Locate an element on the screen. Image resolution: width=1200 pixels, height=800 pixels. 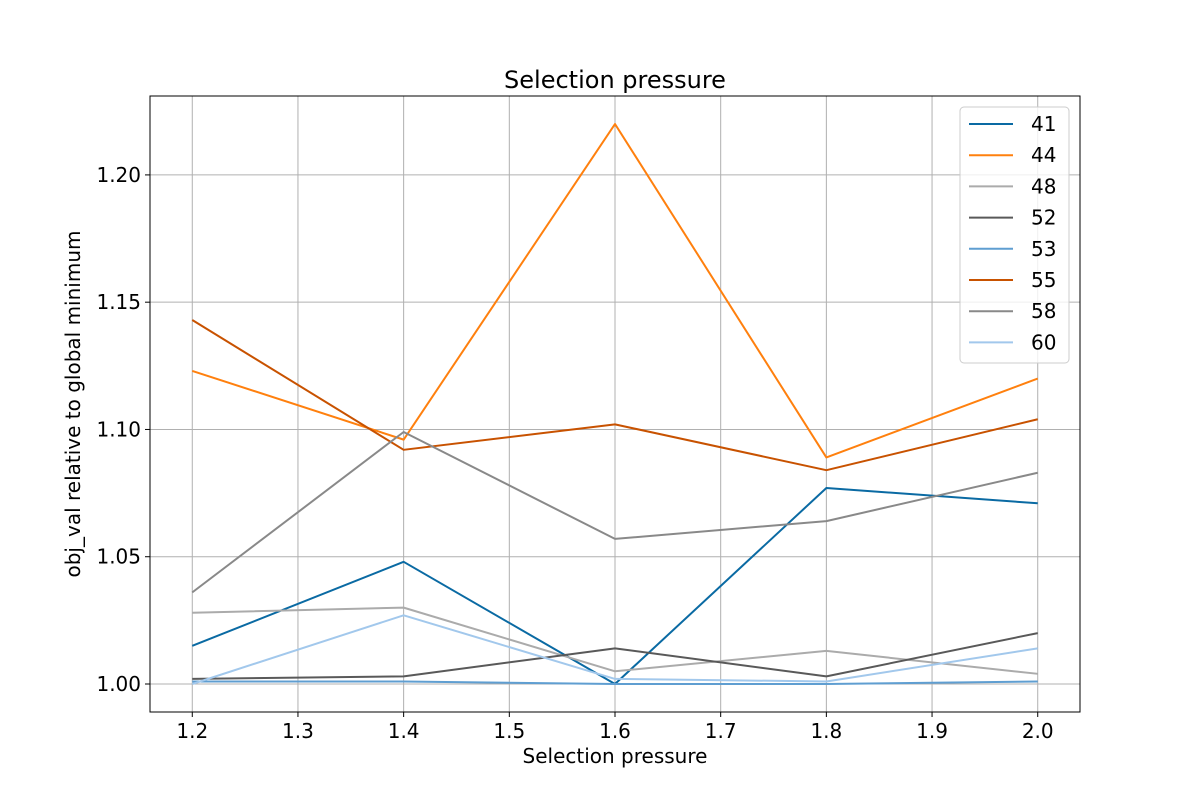
legend: 41 44 48 52 53 55 58 60 is located at coordinates (1014, 235).